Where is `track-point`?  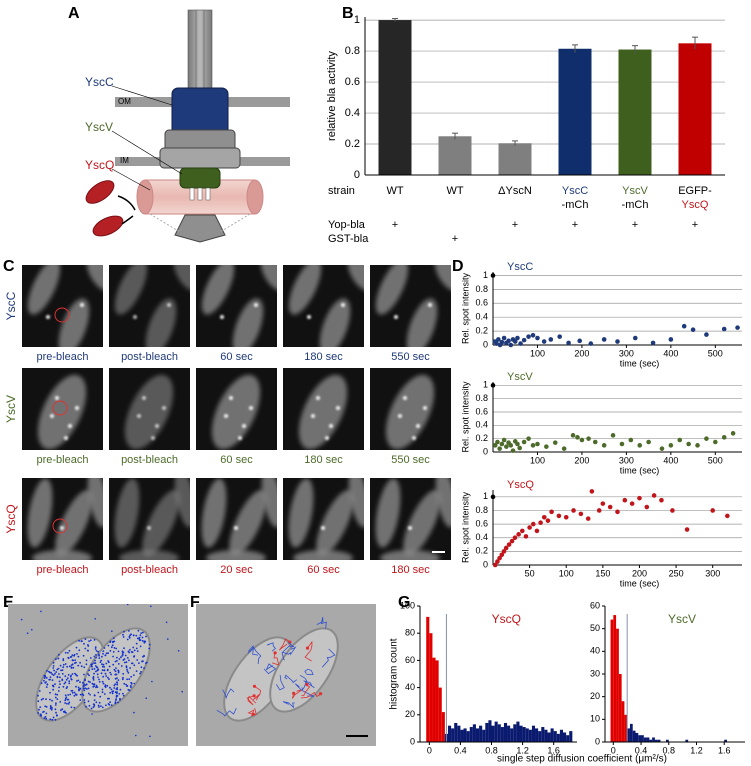
track-point is located at coordinates (254, 686).